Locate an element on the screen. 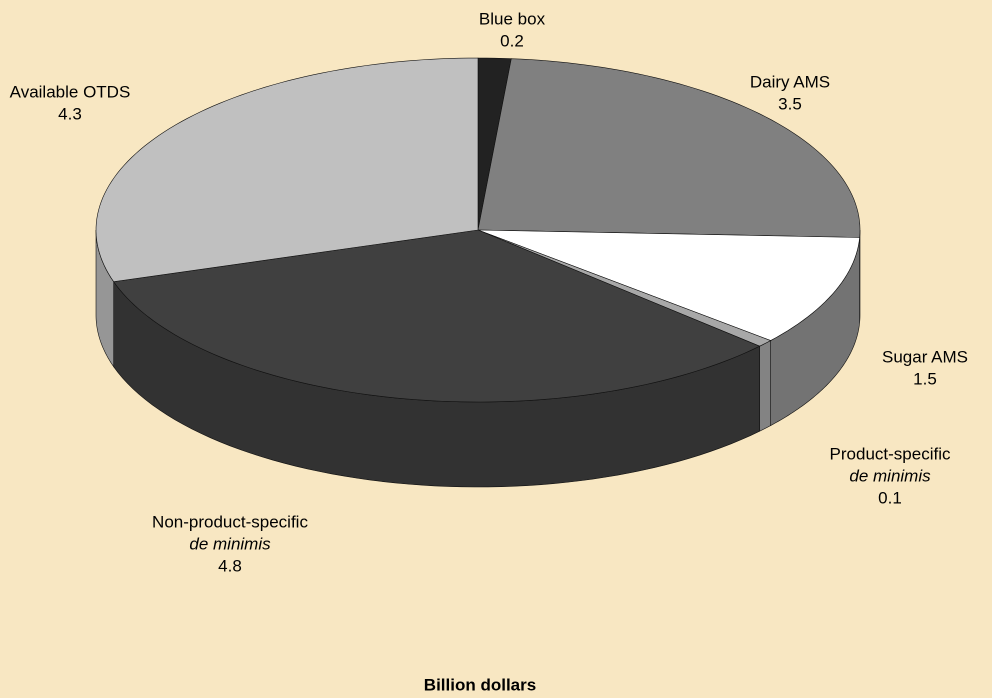 The width and height of the screenshot is (992, 698). slice-label: Sugar AMS is located at coordinates (925, 356).